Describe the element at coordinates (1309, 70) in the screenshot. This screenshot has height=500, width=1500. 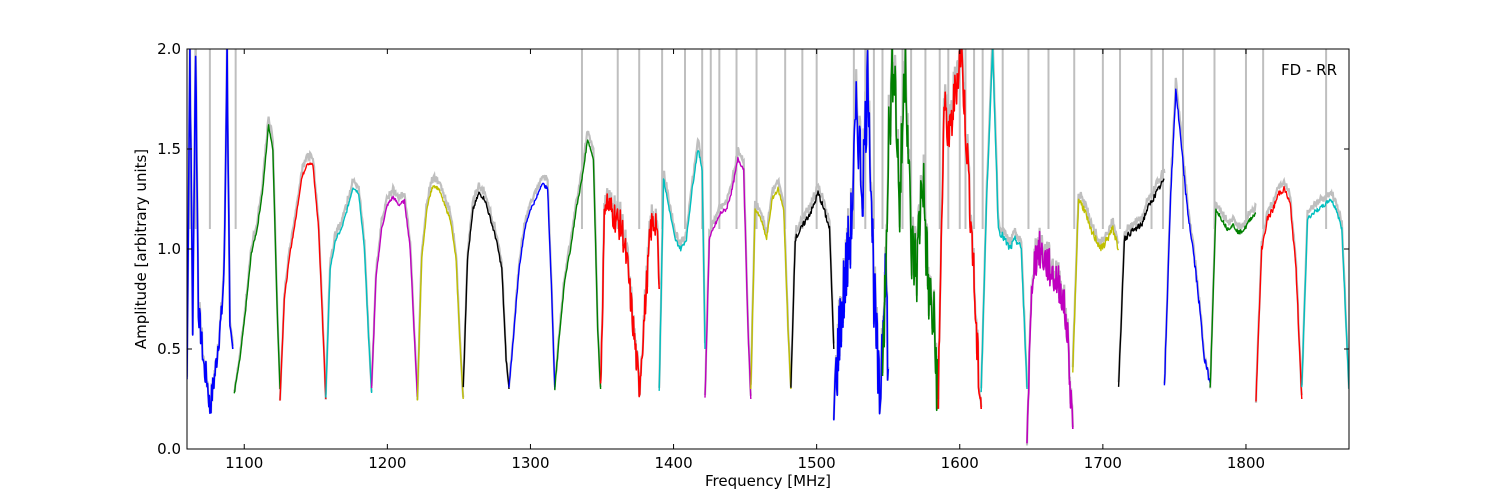
I see `chart-annotation: FD - RR` at that location.